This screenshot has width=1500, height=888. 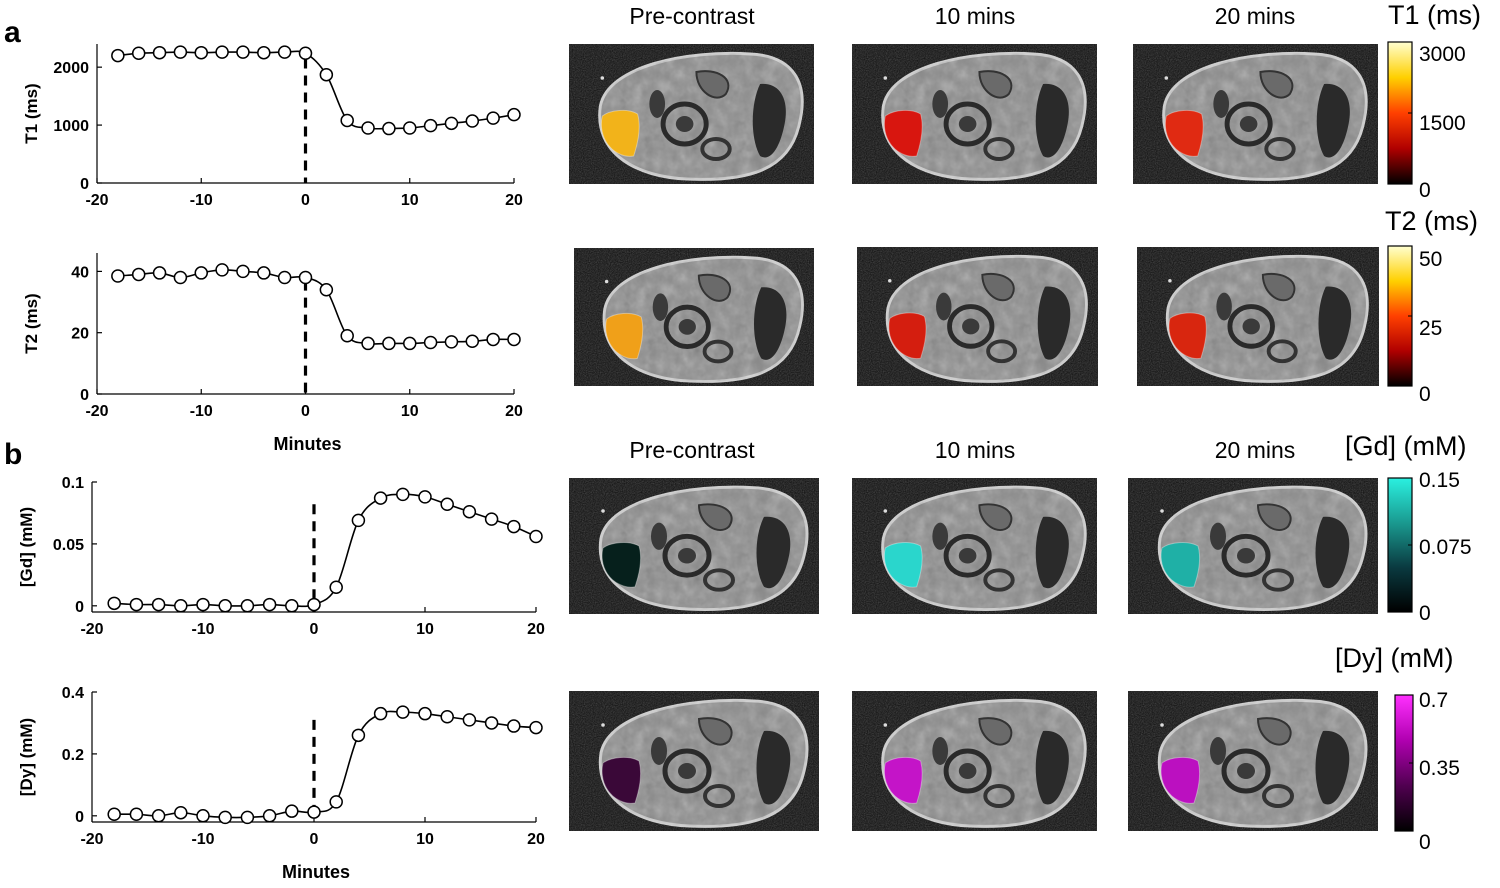 What do you see at coordinates (79, 607) in the screenshot?
I see `gd-plot-ytick-label: 0` at bounding box center [79, 607].